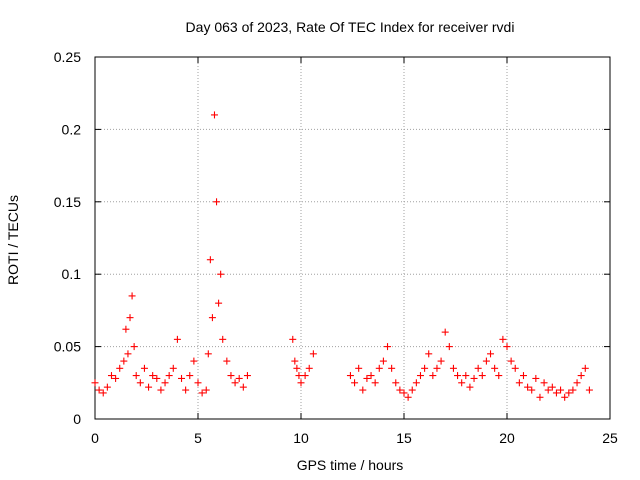 Image resolution: width=640 pixels, height=480 pixels. What do you see at coordinates (13, 240) in the screenshot?
I see `y-axis-label: ROTI / TECUs` at bounding box center [13, 240].